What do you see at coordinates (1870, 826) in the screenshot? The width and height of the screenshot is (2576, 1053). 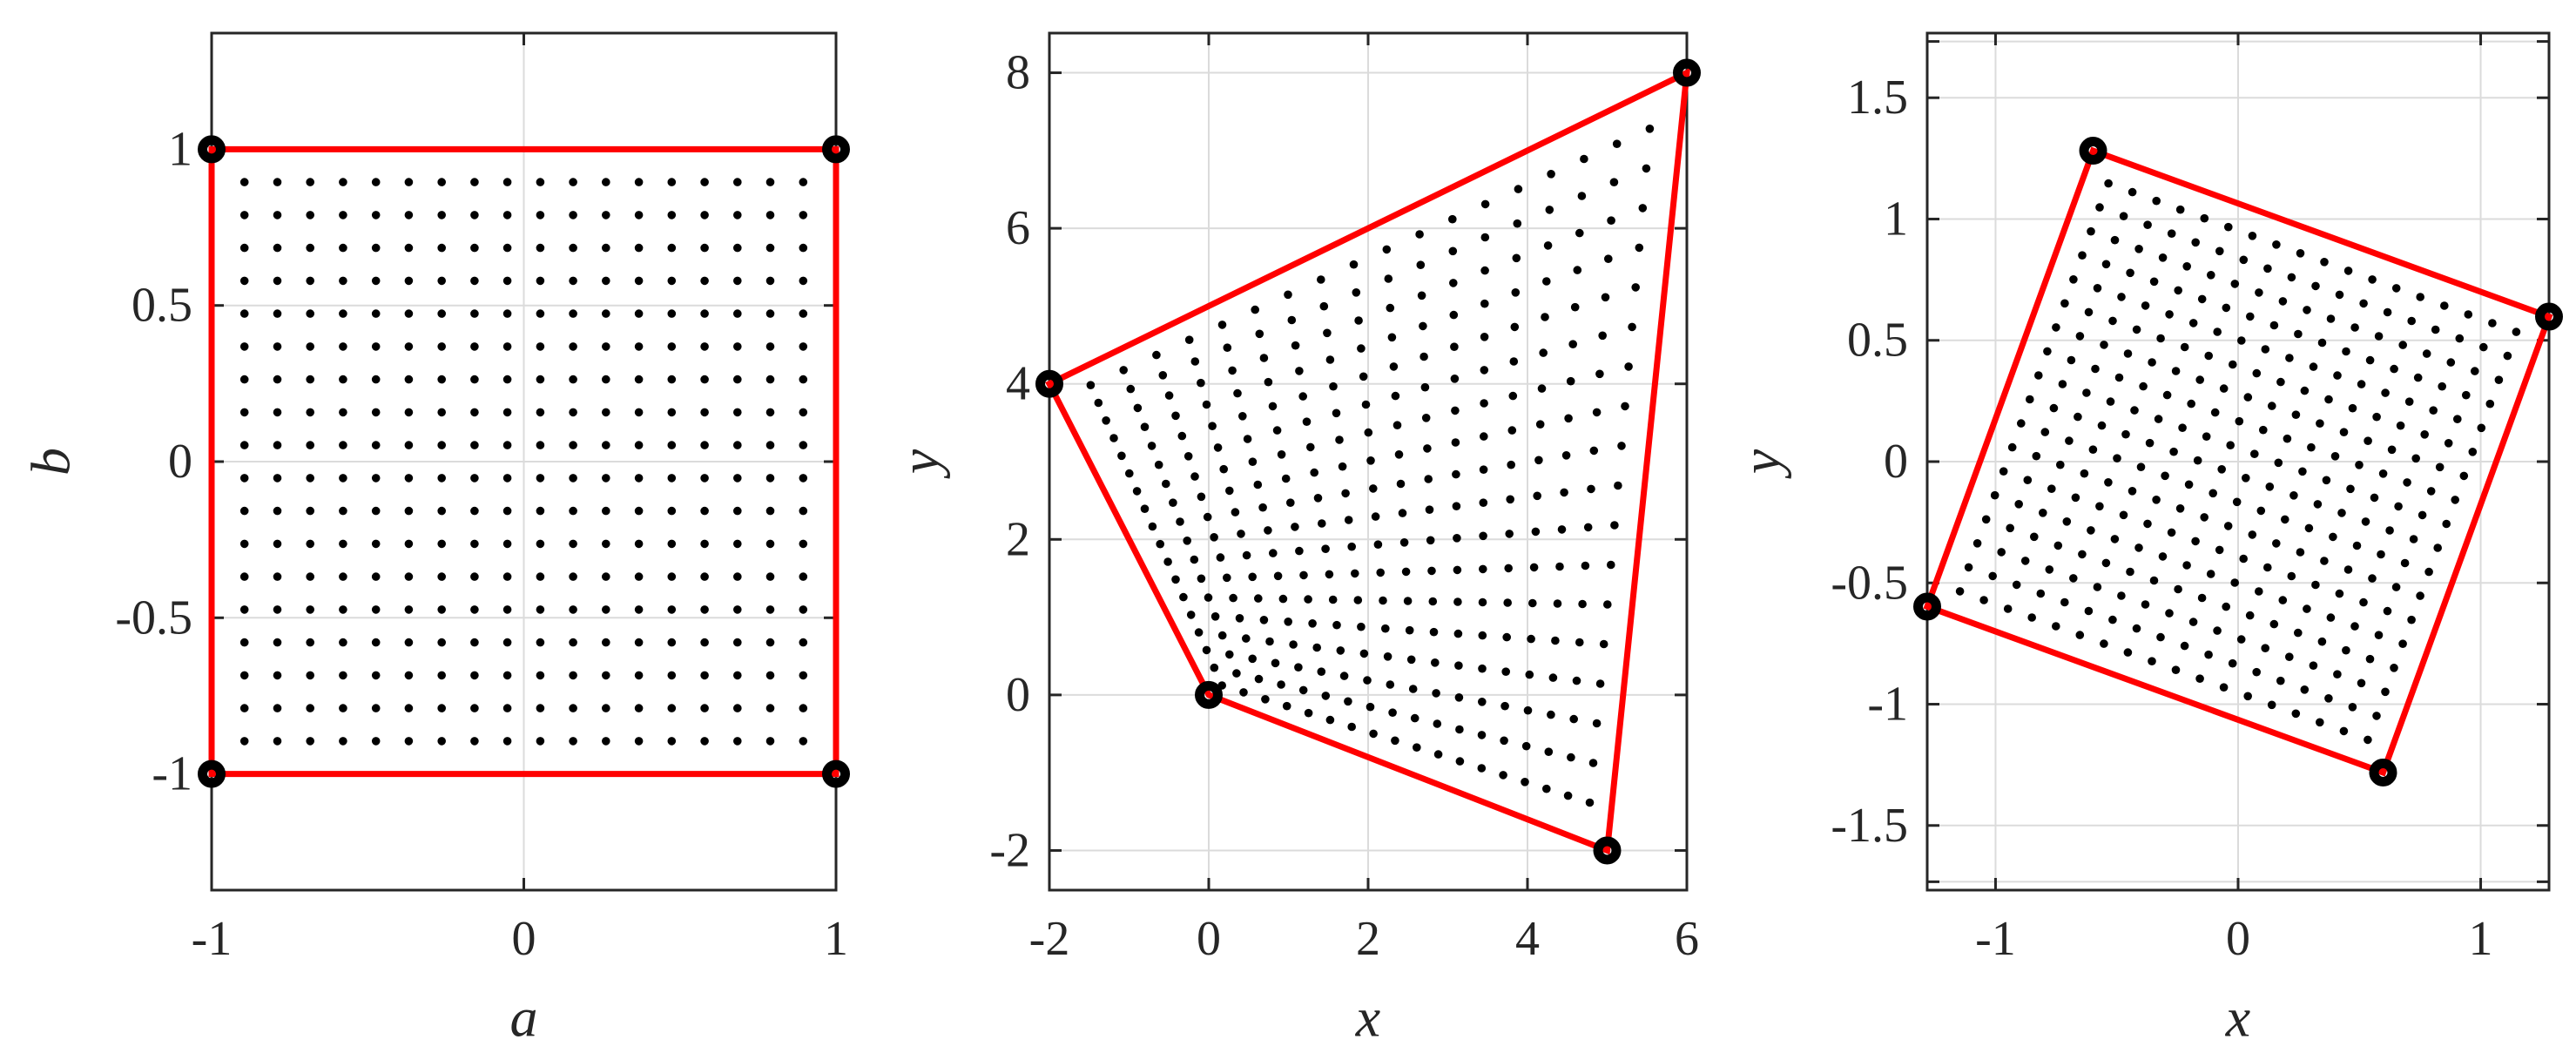 I see `y-tick-label: -1.5` at bounding box center [1870, 826].